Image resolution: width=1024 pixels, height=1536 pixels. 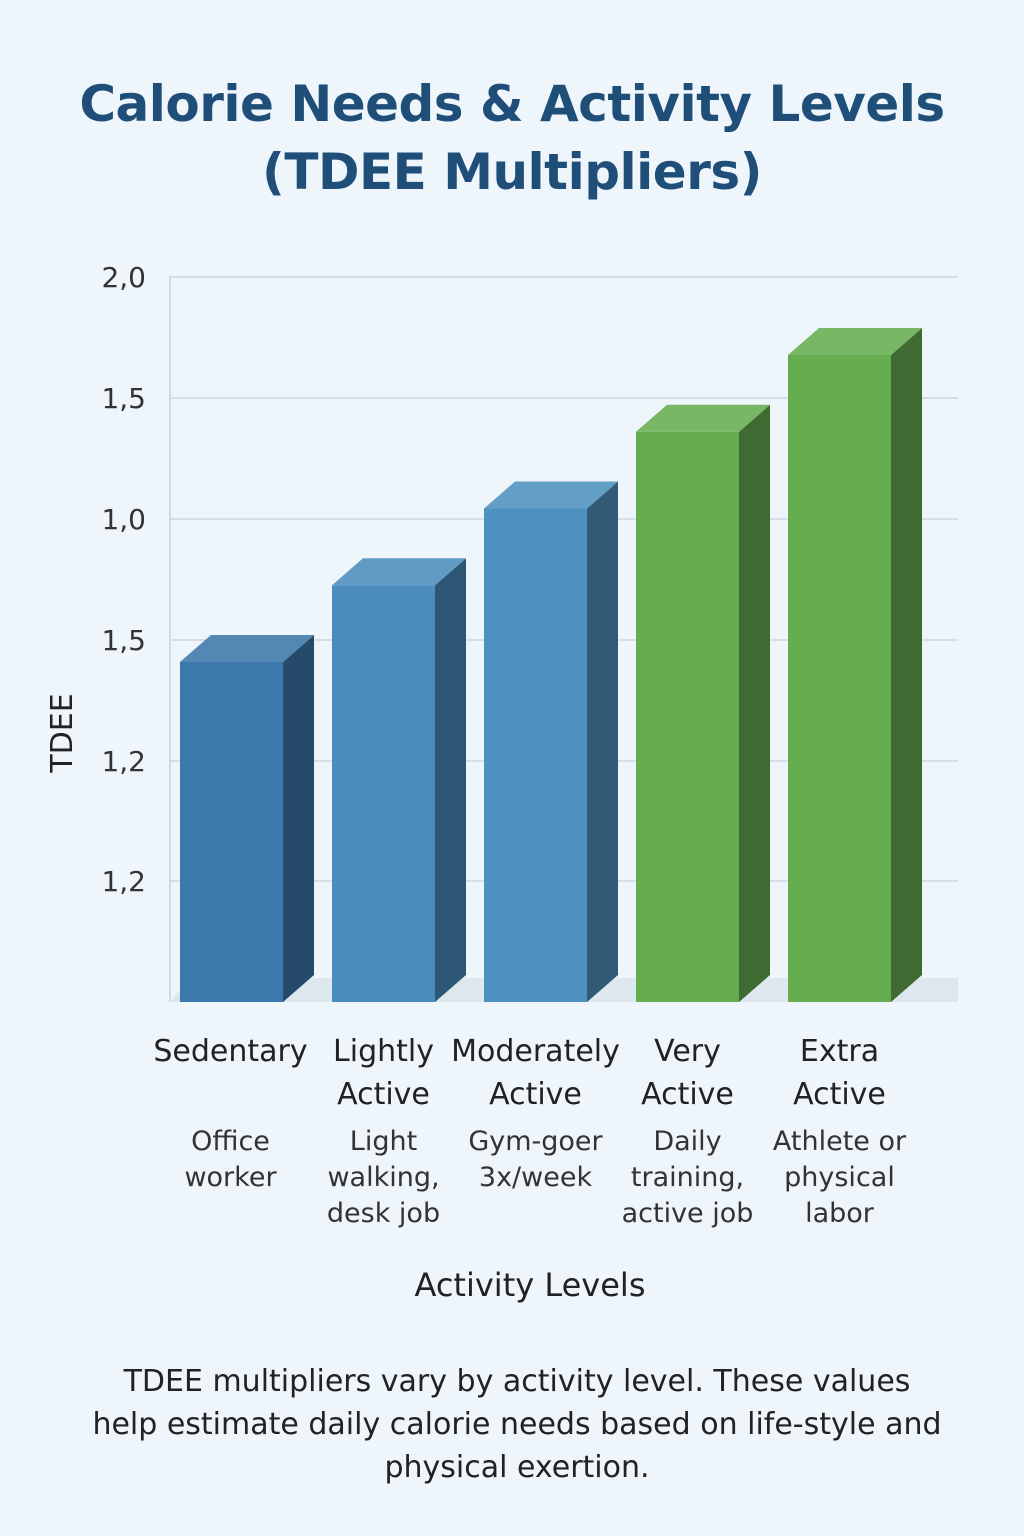 What do you see at coordinates (230, 1141) in the screenshot?
I see `category-description-line: Office` at bounding box center [230, 1141].